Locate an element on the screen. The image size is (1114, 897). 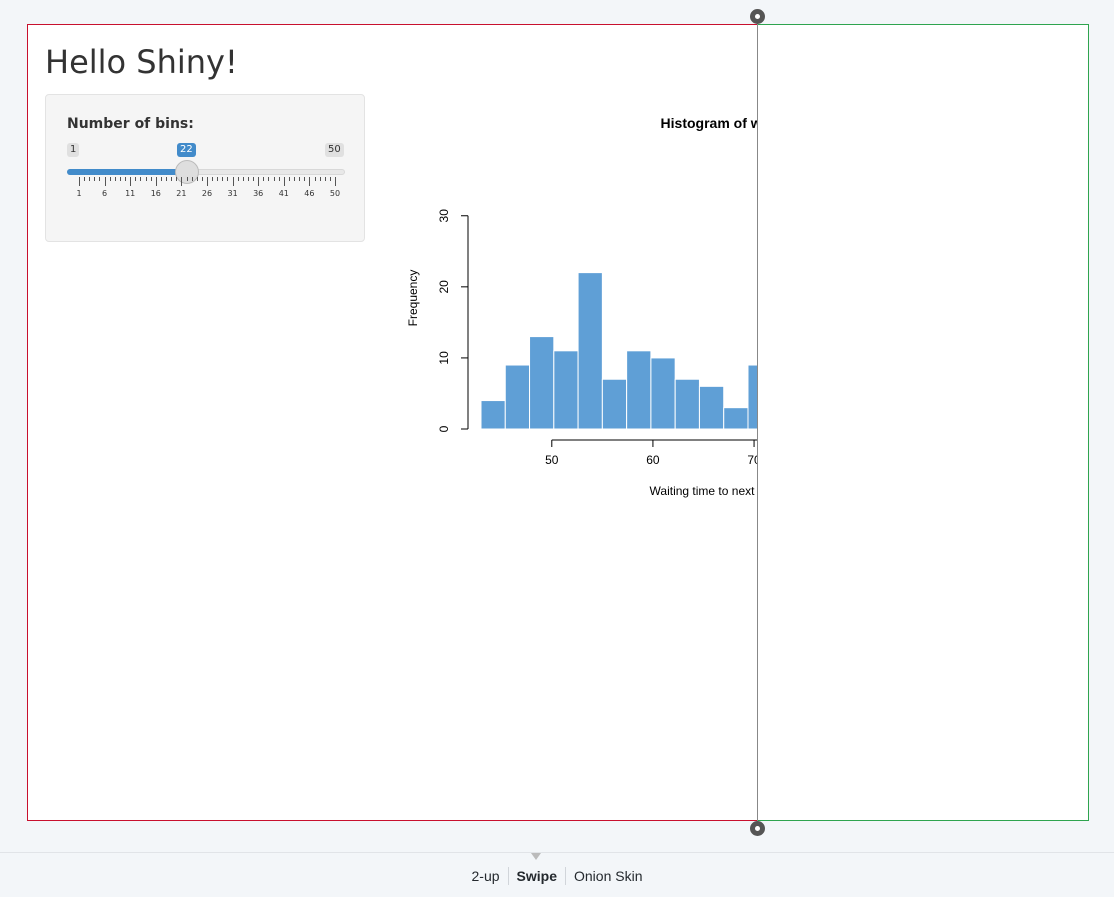
x-tick-label: 70 is located at coordinates (752, 460).